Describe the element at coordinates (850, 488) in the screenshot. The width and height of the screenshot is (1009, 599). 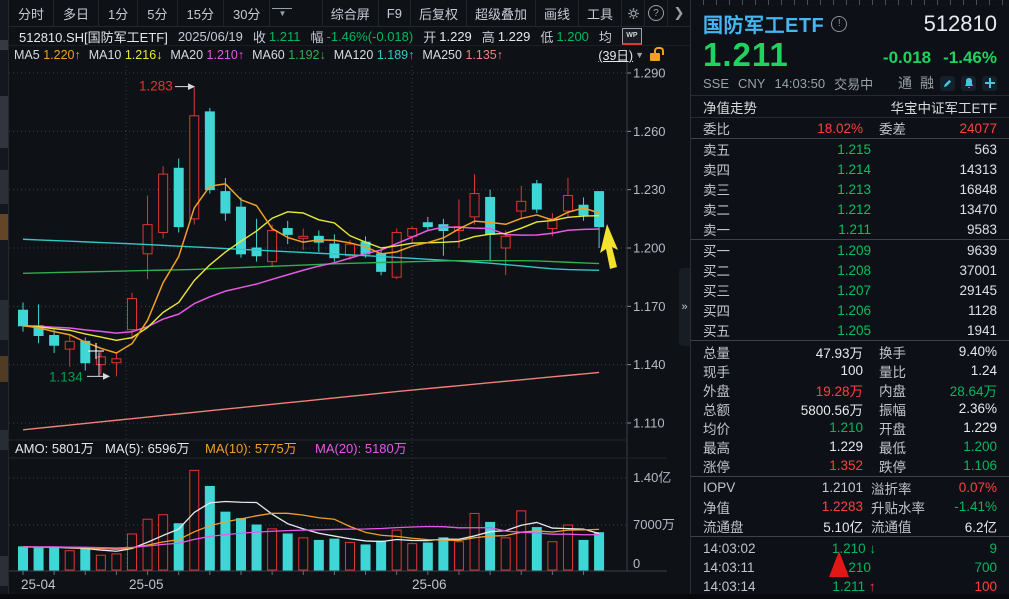
I see `iopv-row: IOPV 1.2101 溢折率 0.07%` at that location.